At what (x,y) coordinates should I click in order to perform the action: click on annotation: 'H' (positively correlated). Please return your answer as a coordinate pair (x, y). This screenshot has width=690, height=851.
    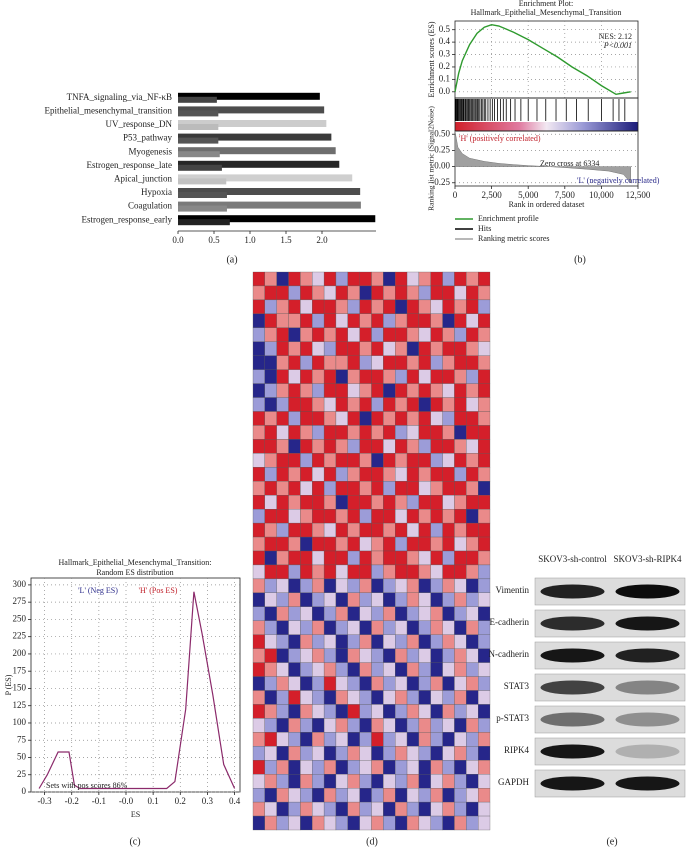
    Looking at the image, I should click on (500, 138).